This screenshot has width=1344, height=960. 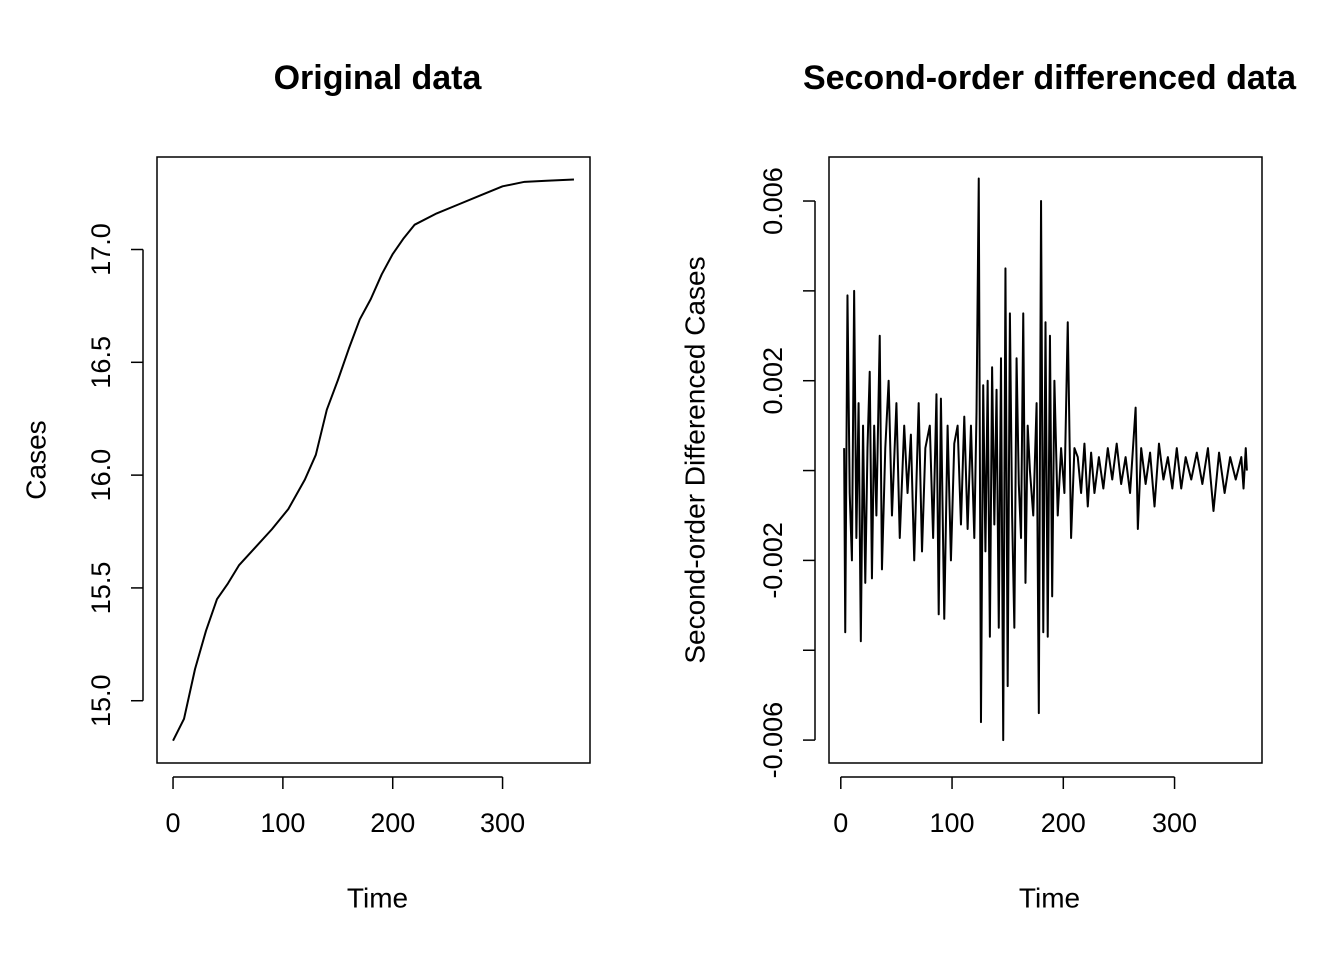 What do you see at coordinates (35, 459) in the screenshot?
I see `y-axis-label: Cases` at bounding box center [35, 459].